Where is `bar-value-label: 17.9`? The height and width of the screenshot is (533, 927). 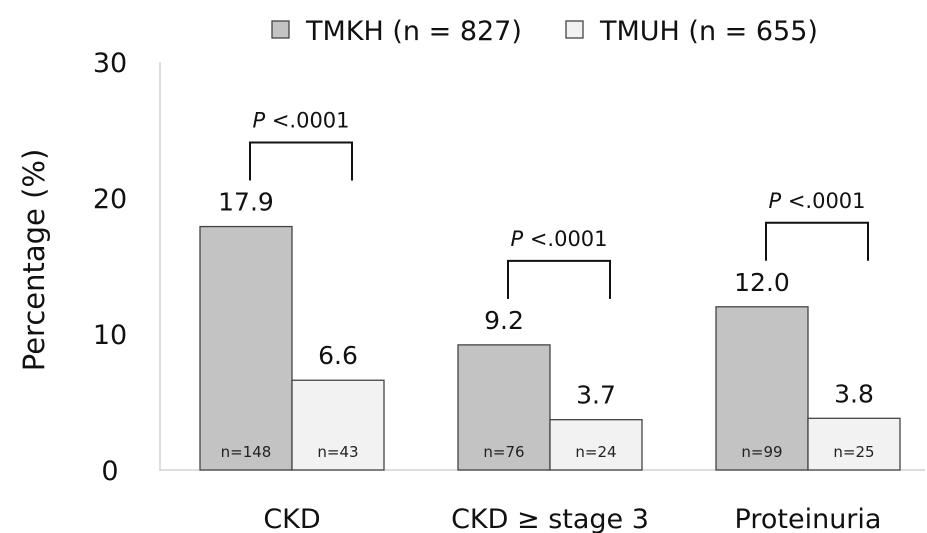 bar-value-label: 17.9 is located at coordinates (246, 202).